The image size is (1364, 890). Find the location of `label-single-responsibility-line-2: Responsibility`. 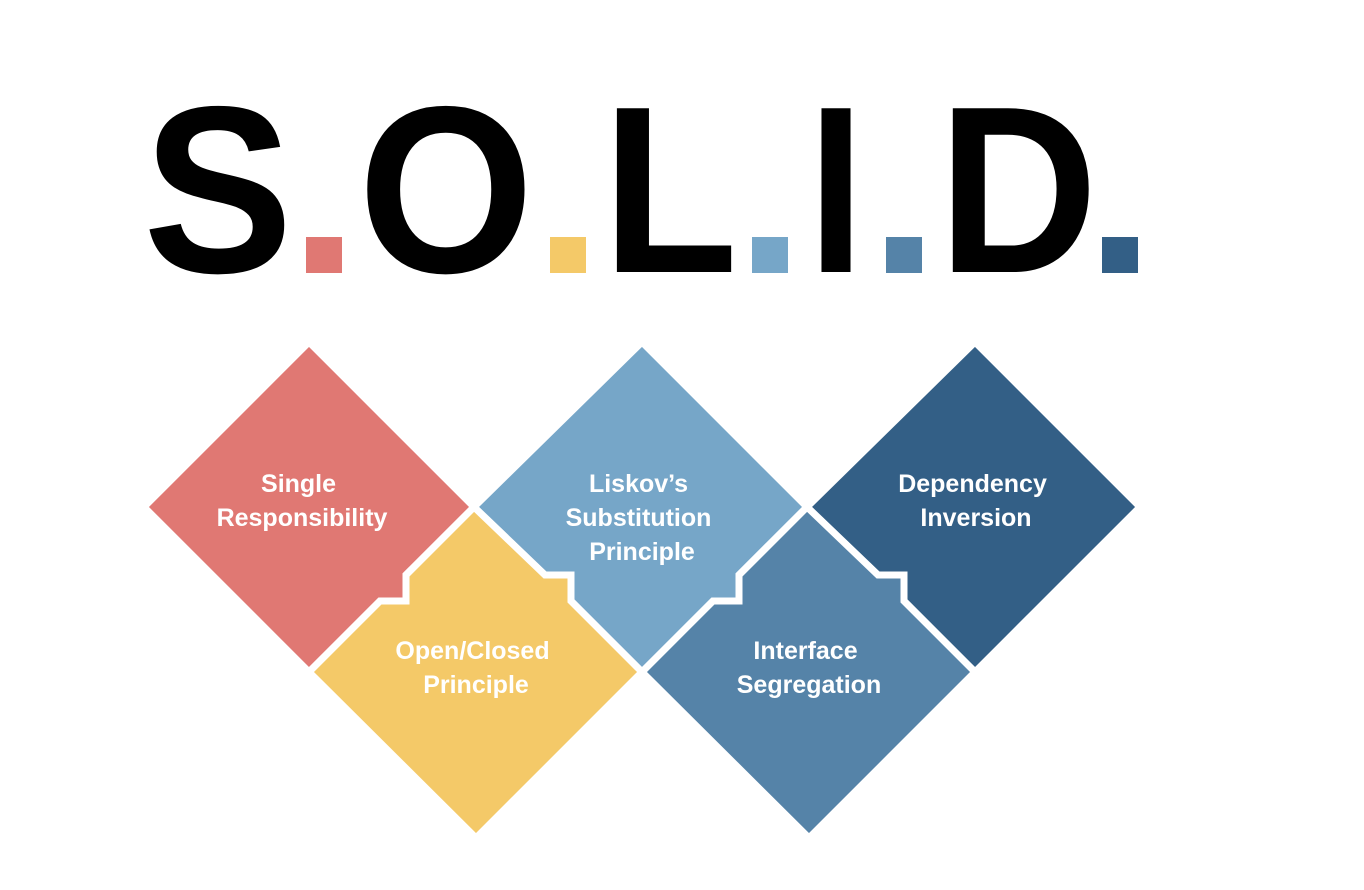

label-single-responsibility-line-2: Responsibility is located at coordinates (302, 518).